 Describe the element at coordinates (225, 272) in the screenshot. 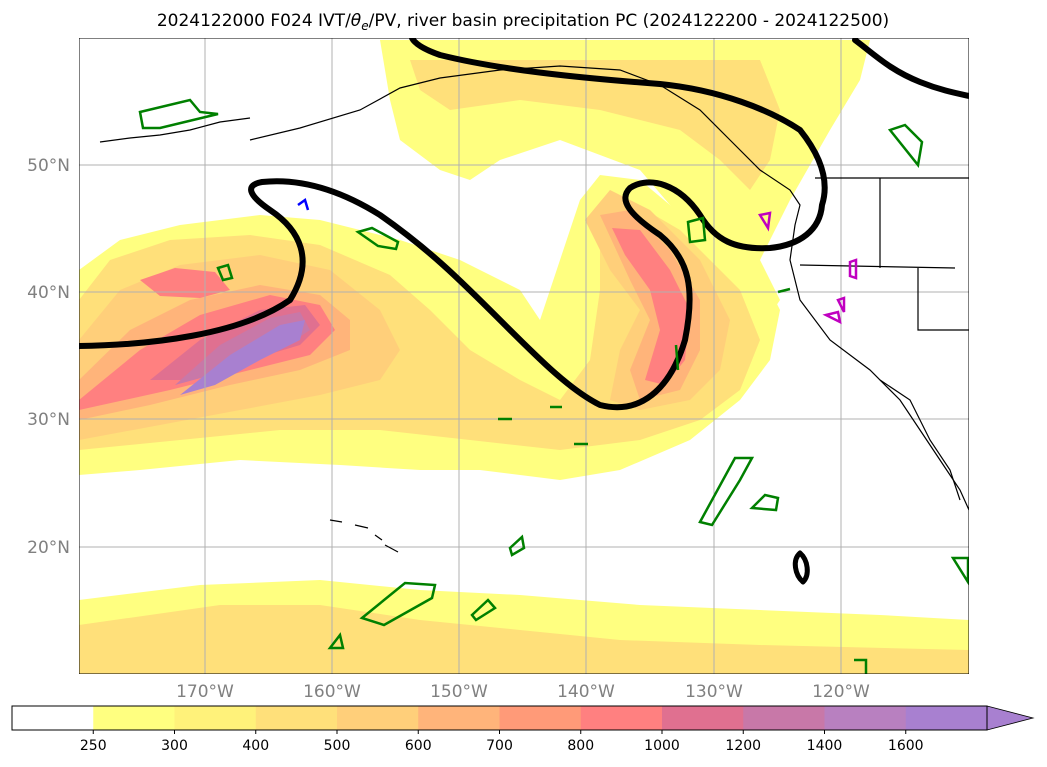

I see `precip-green-west` at that location.